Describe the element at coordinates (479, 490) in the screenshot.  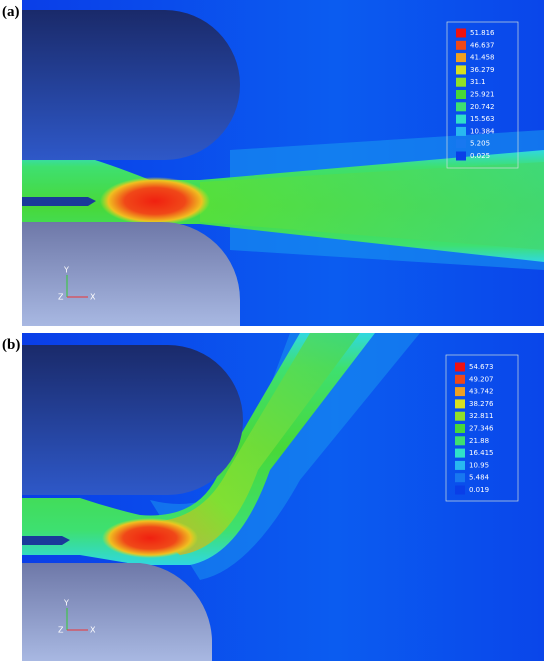
I see `legend-value: 0.019` at that location.